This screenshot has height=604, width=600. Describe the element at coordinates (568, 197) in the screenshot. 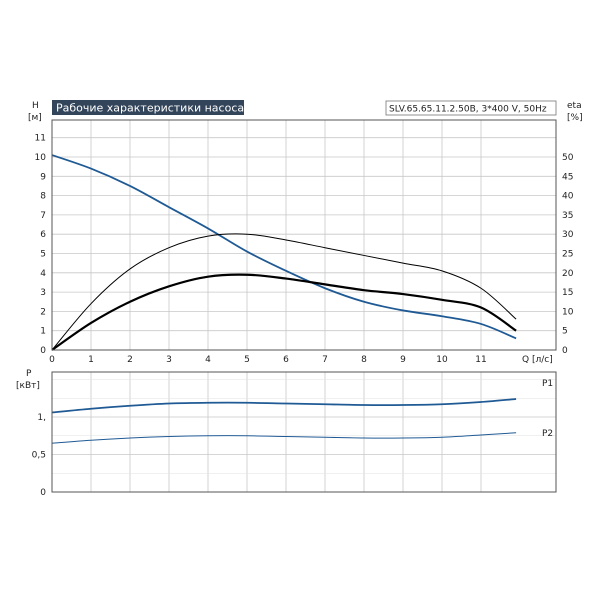

I see `y2-tick-label: 40` at that location.